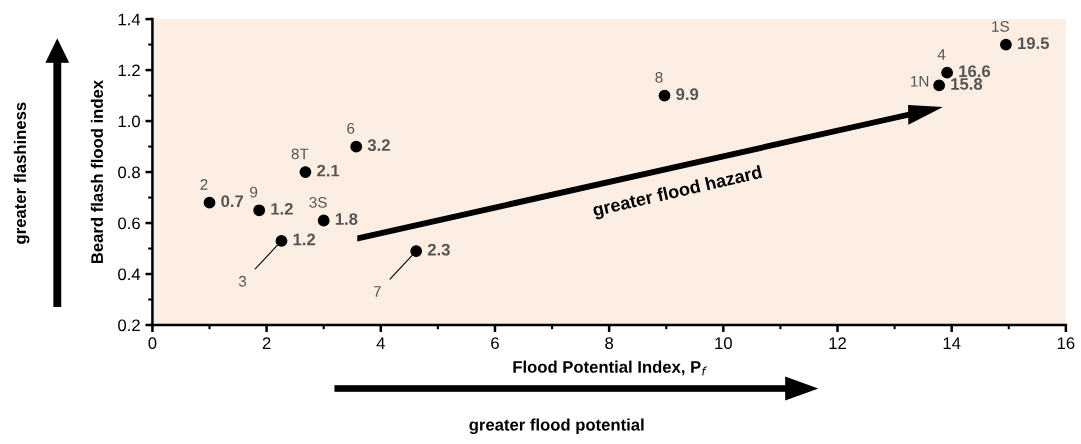 The width and height of the screenshot is (1081, 444). I want to click on annotation: 3S, so click(318, 202).